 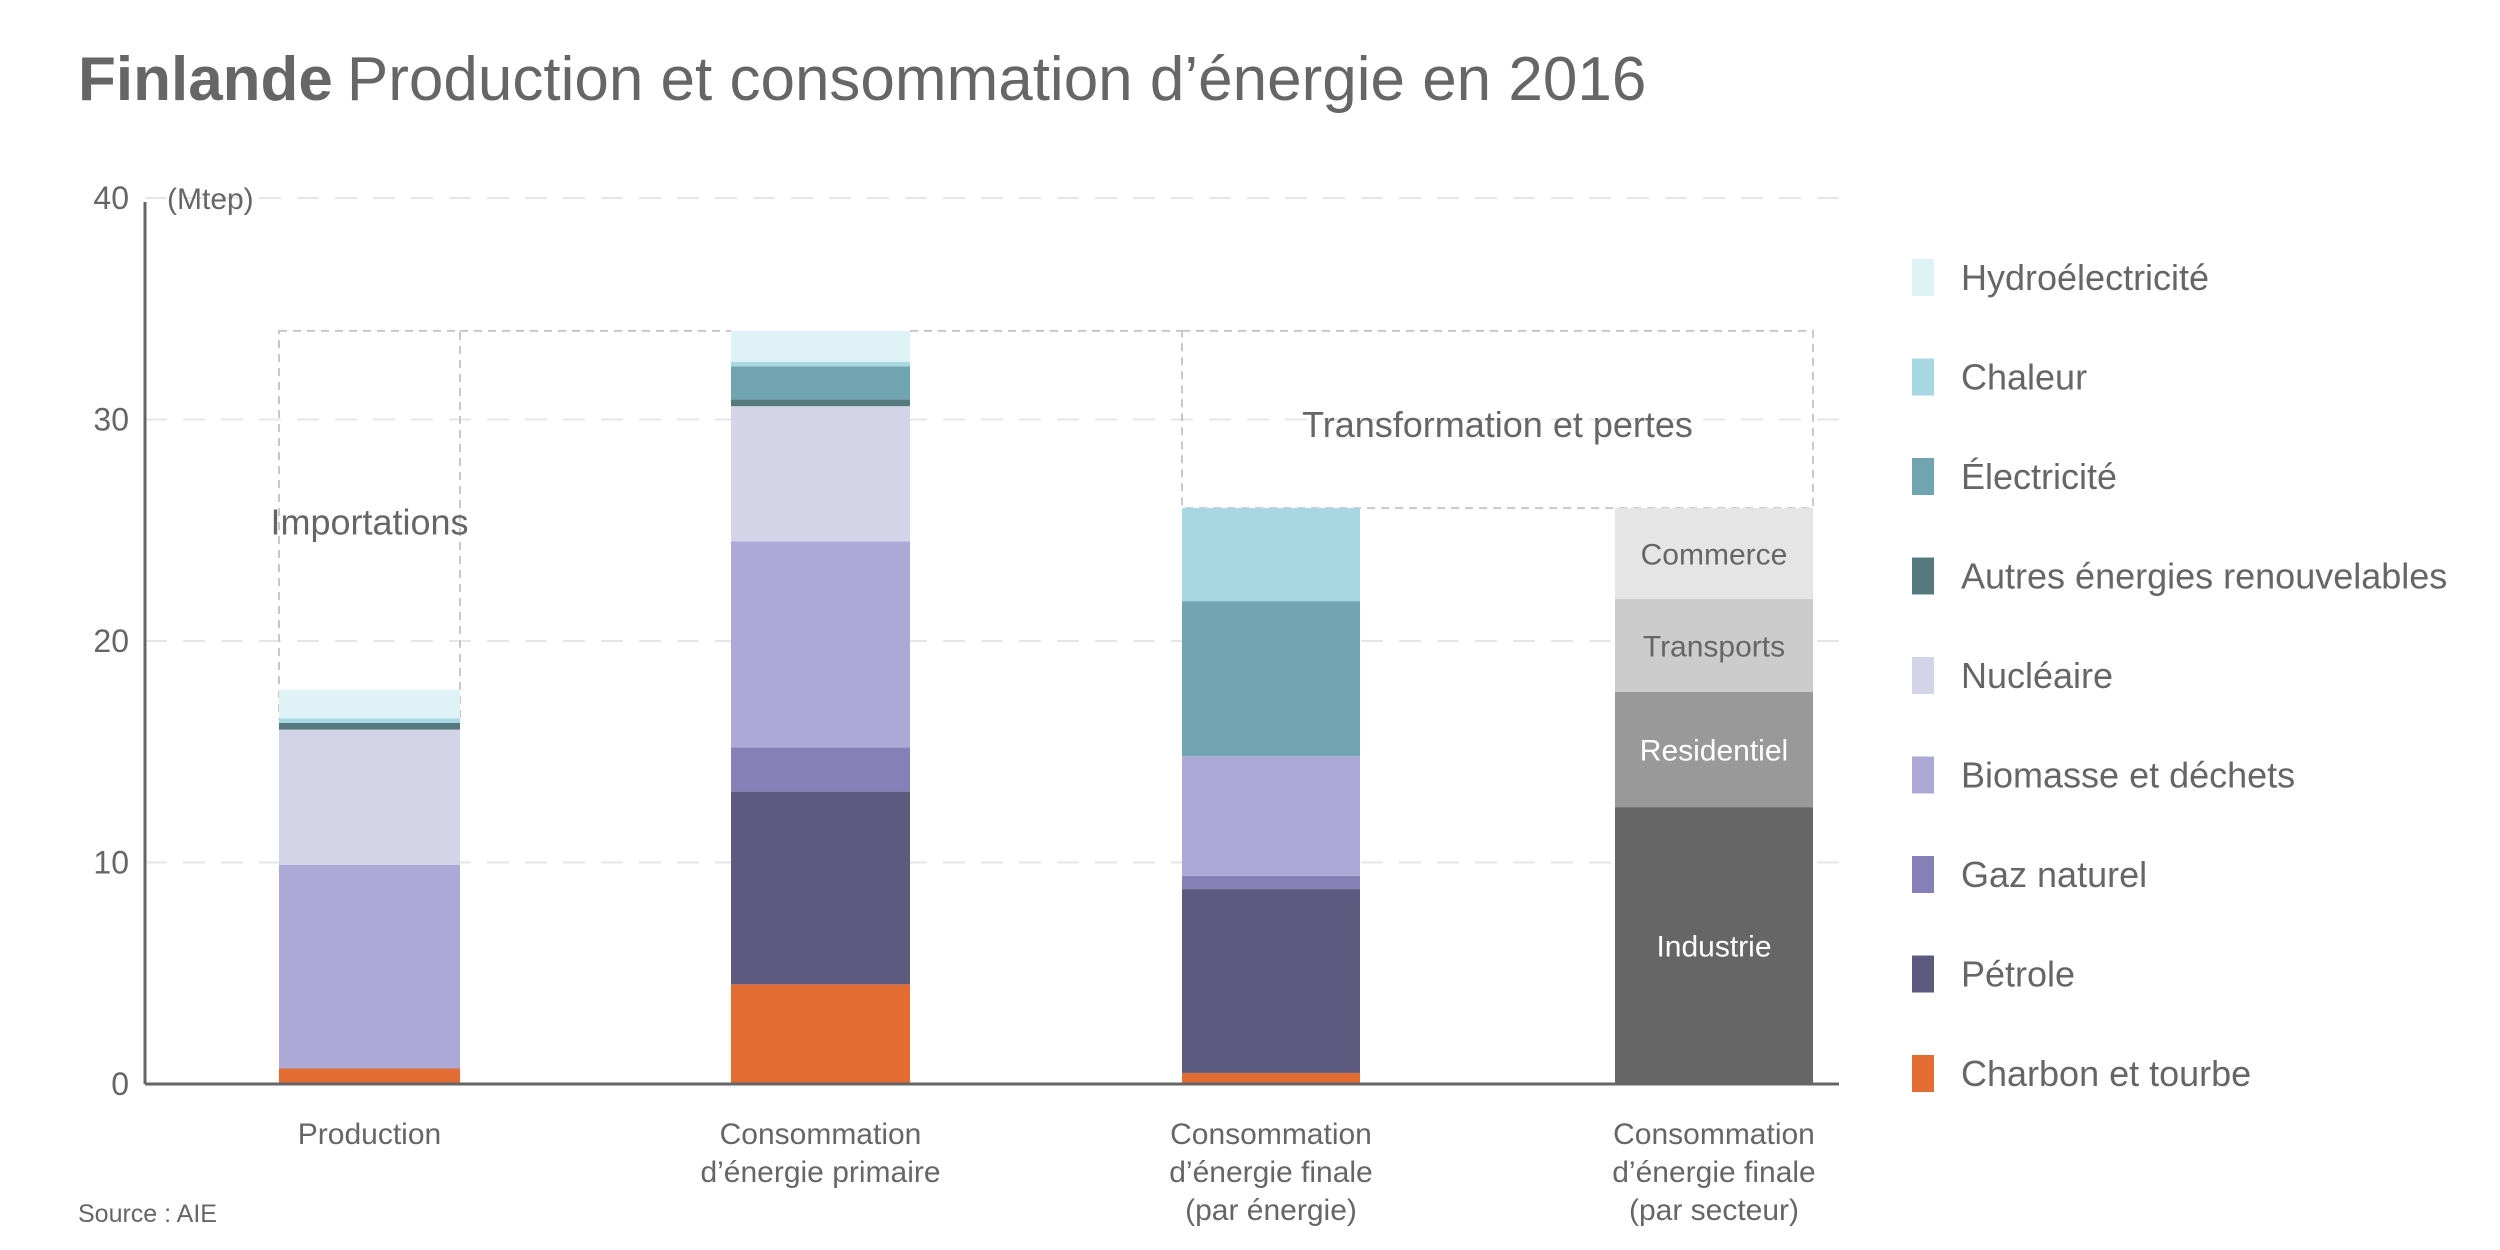 I want to click on legend-label: Nucléaire, so click(x=2037, y=675).